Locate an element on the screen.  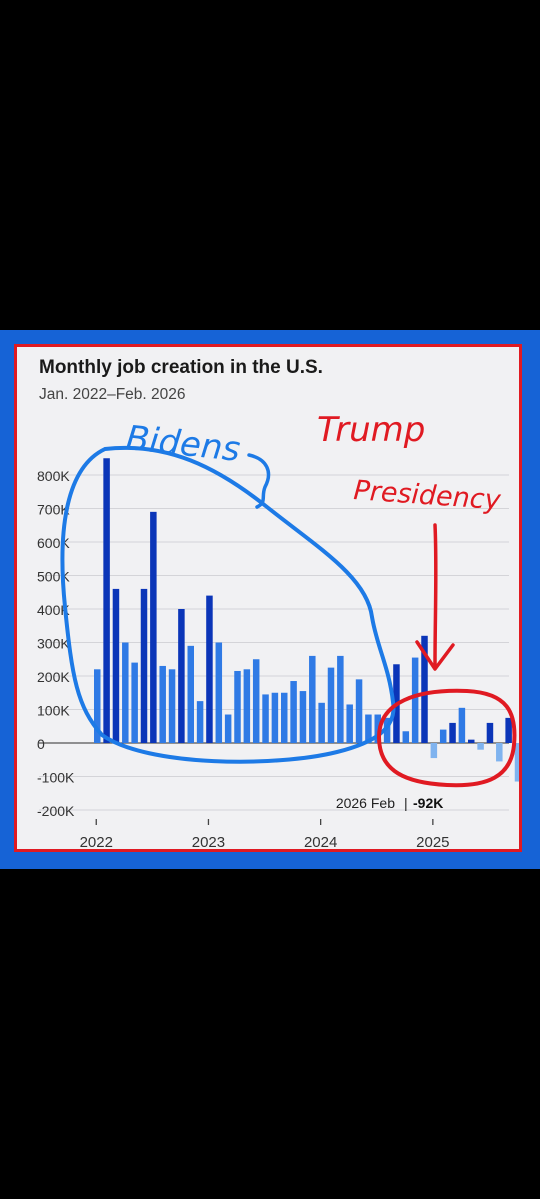
y-tick-label: 400K is located at coordinates (53, 610).